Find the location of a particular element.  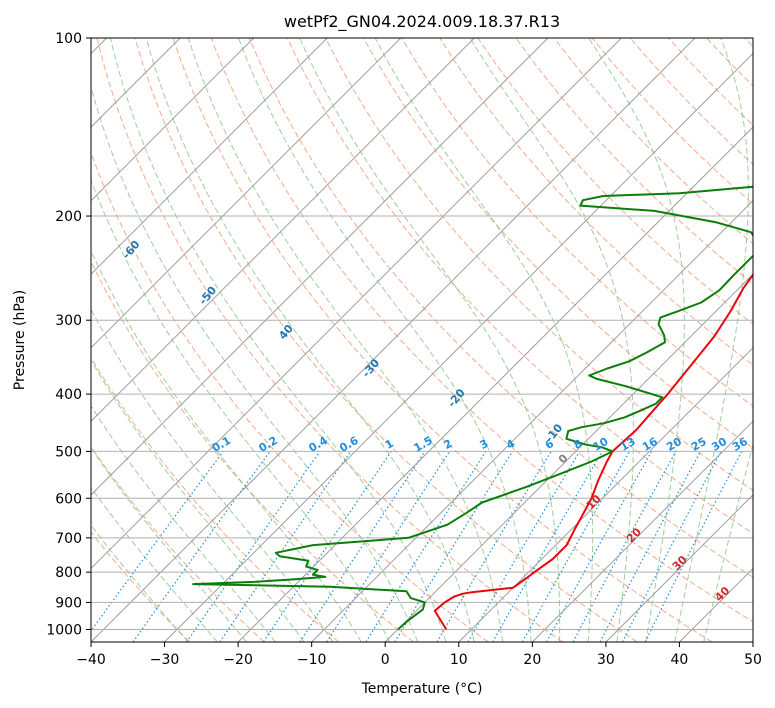

x-tick-label: 40 is located at coordinates (680, 660).